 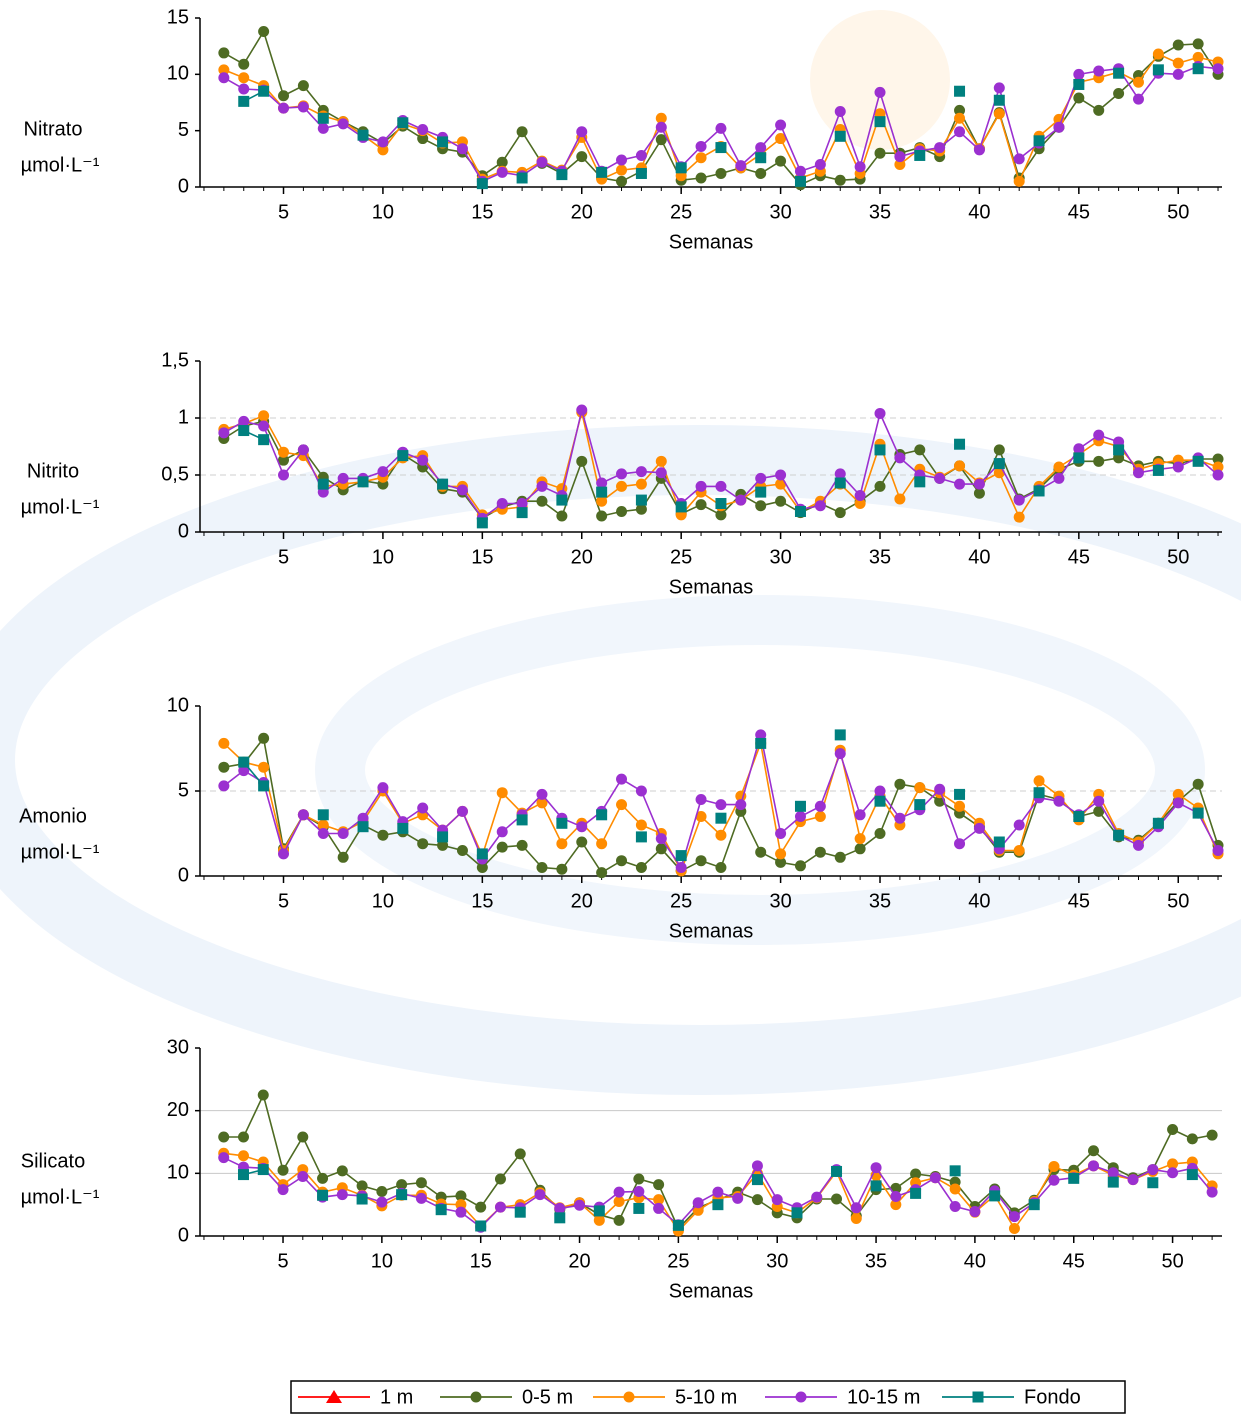 I want to click on y-tick-label: 0, so click(x=183, y=186).